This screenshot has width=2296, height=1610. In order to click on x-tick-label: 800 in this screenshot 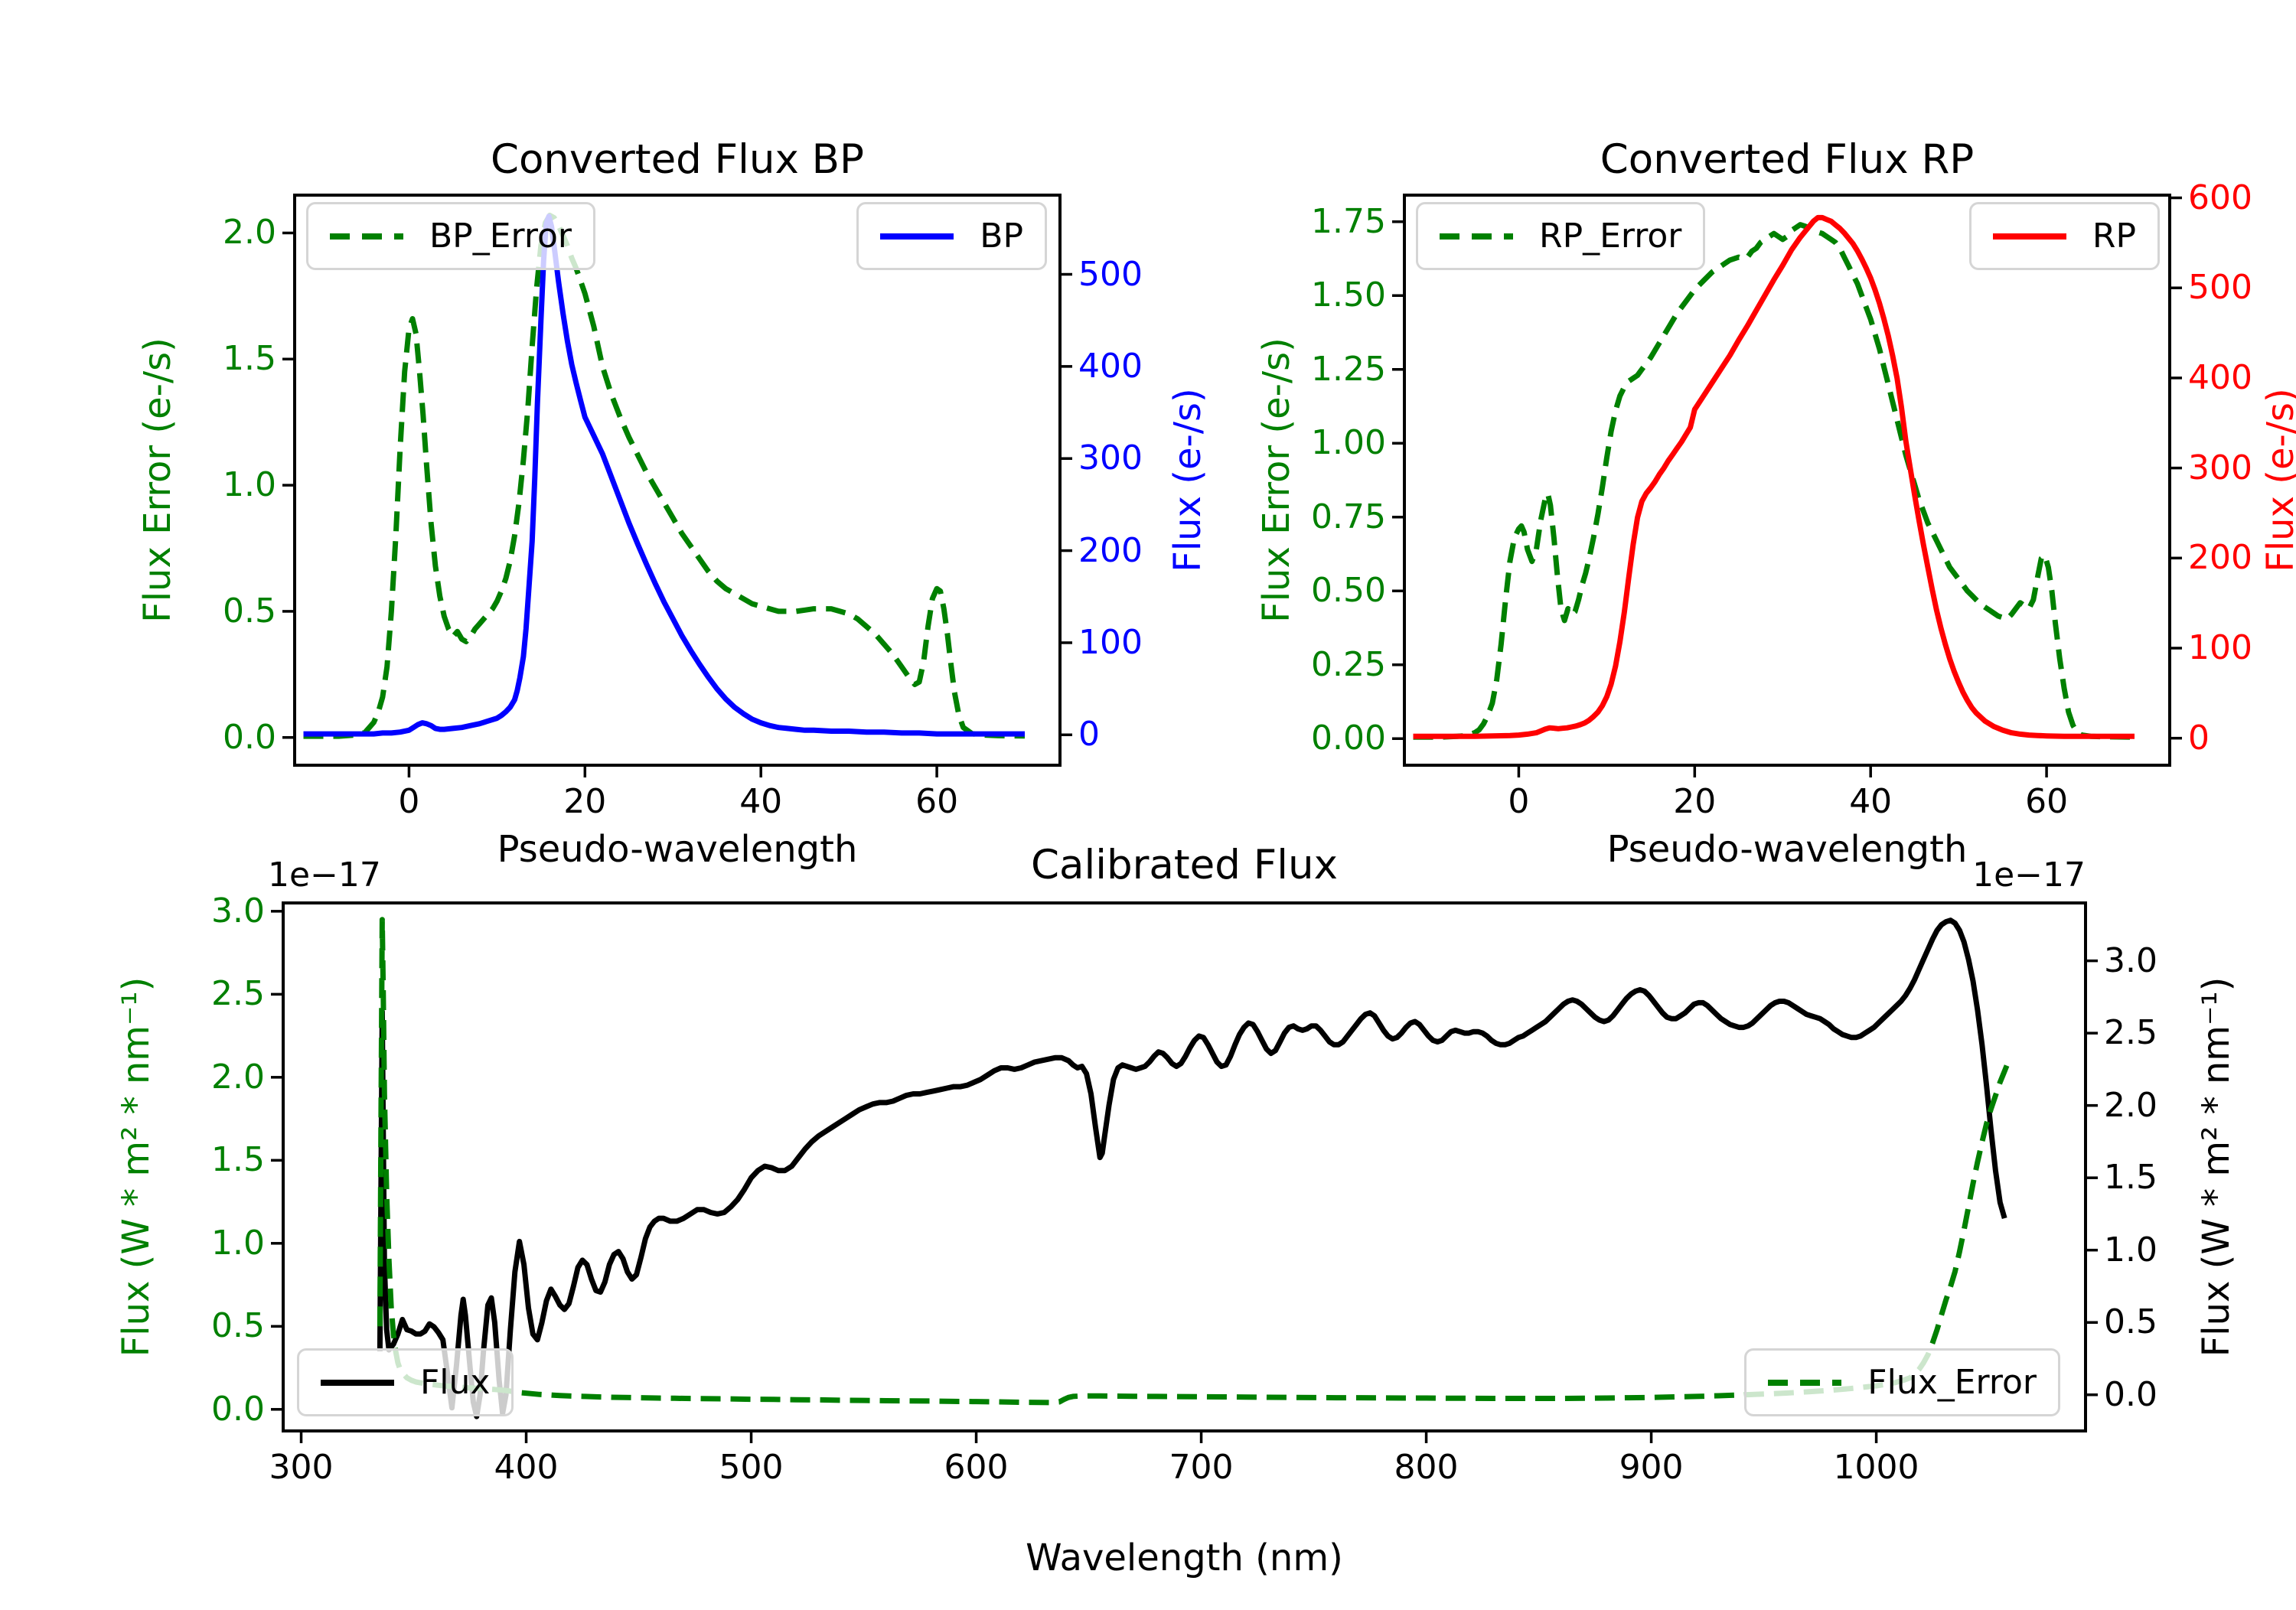, I will do `click(1426, 1468)`.